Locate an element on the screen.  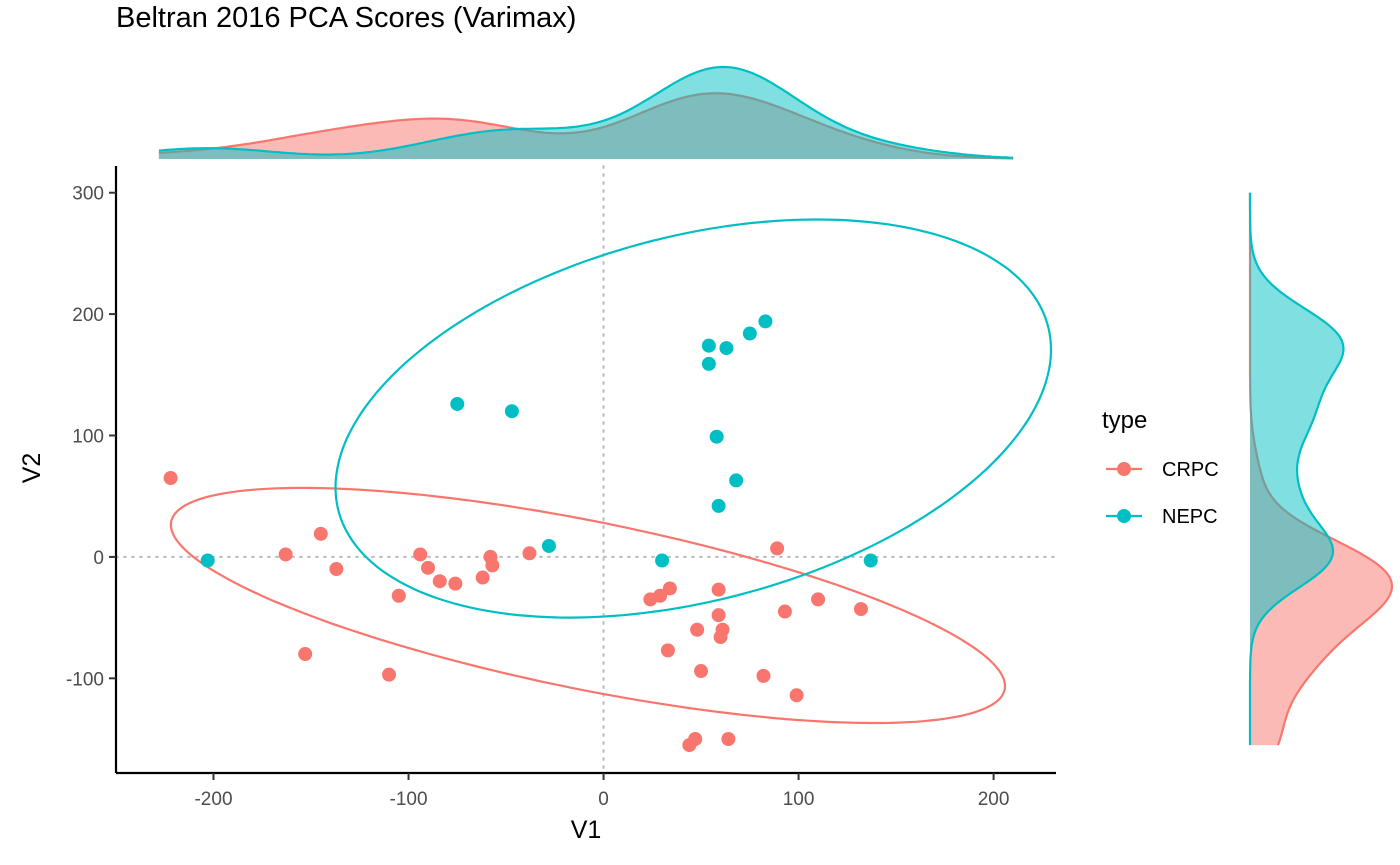
legend-label-nepc: NEPC is located at coordinates (1190, 517).